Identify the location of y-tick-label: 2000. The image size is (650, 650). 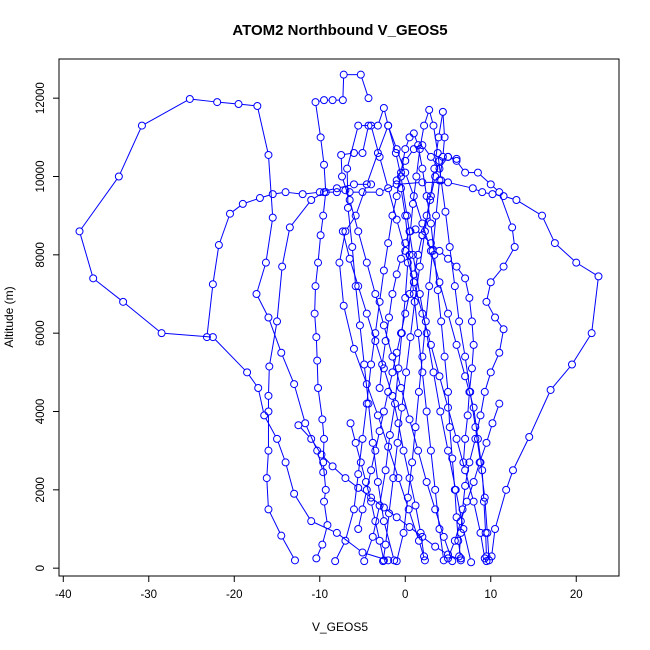
(41, 490).